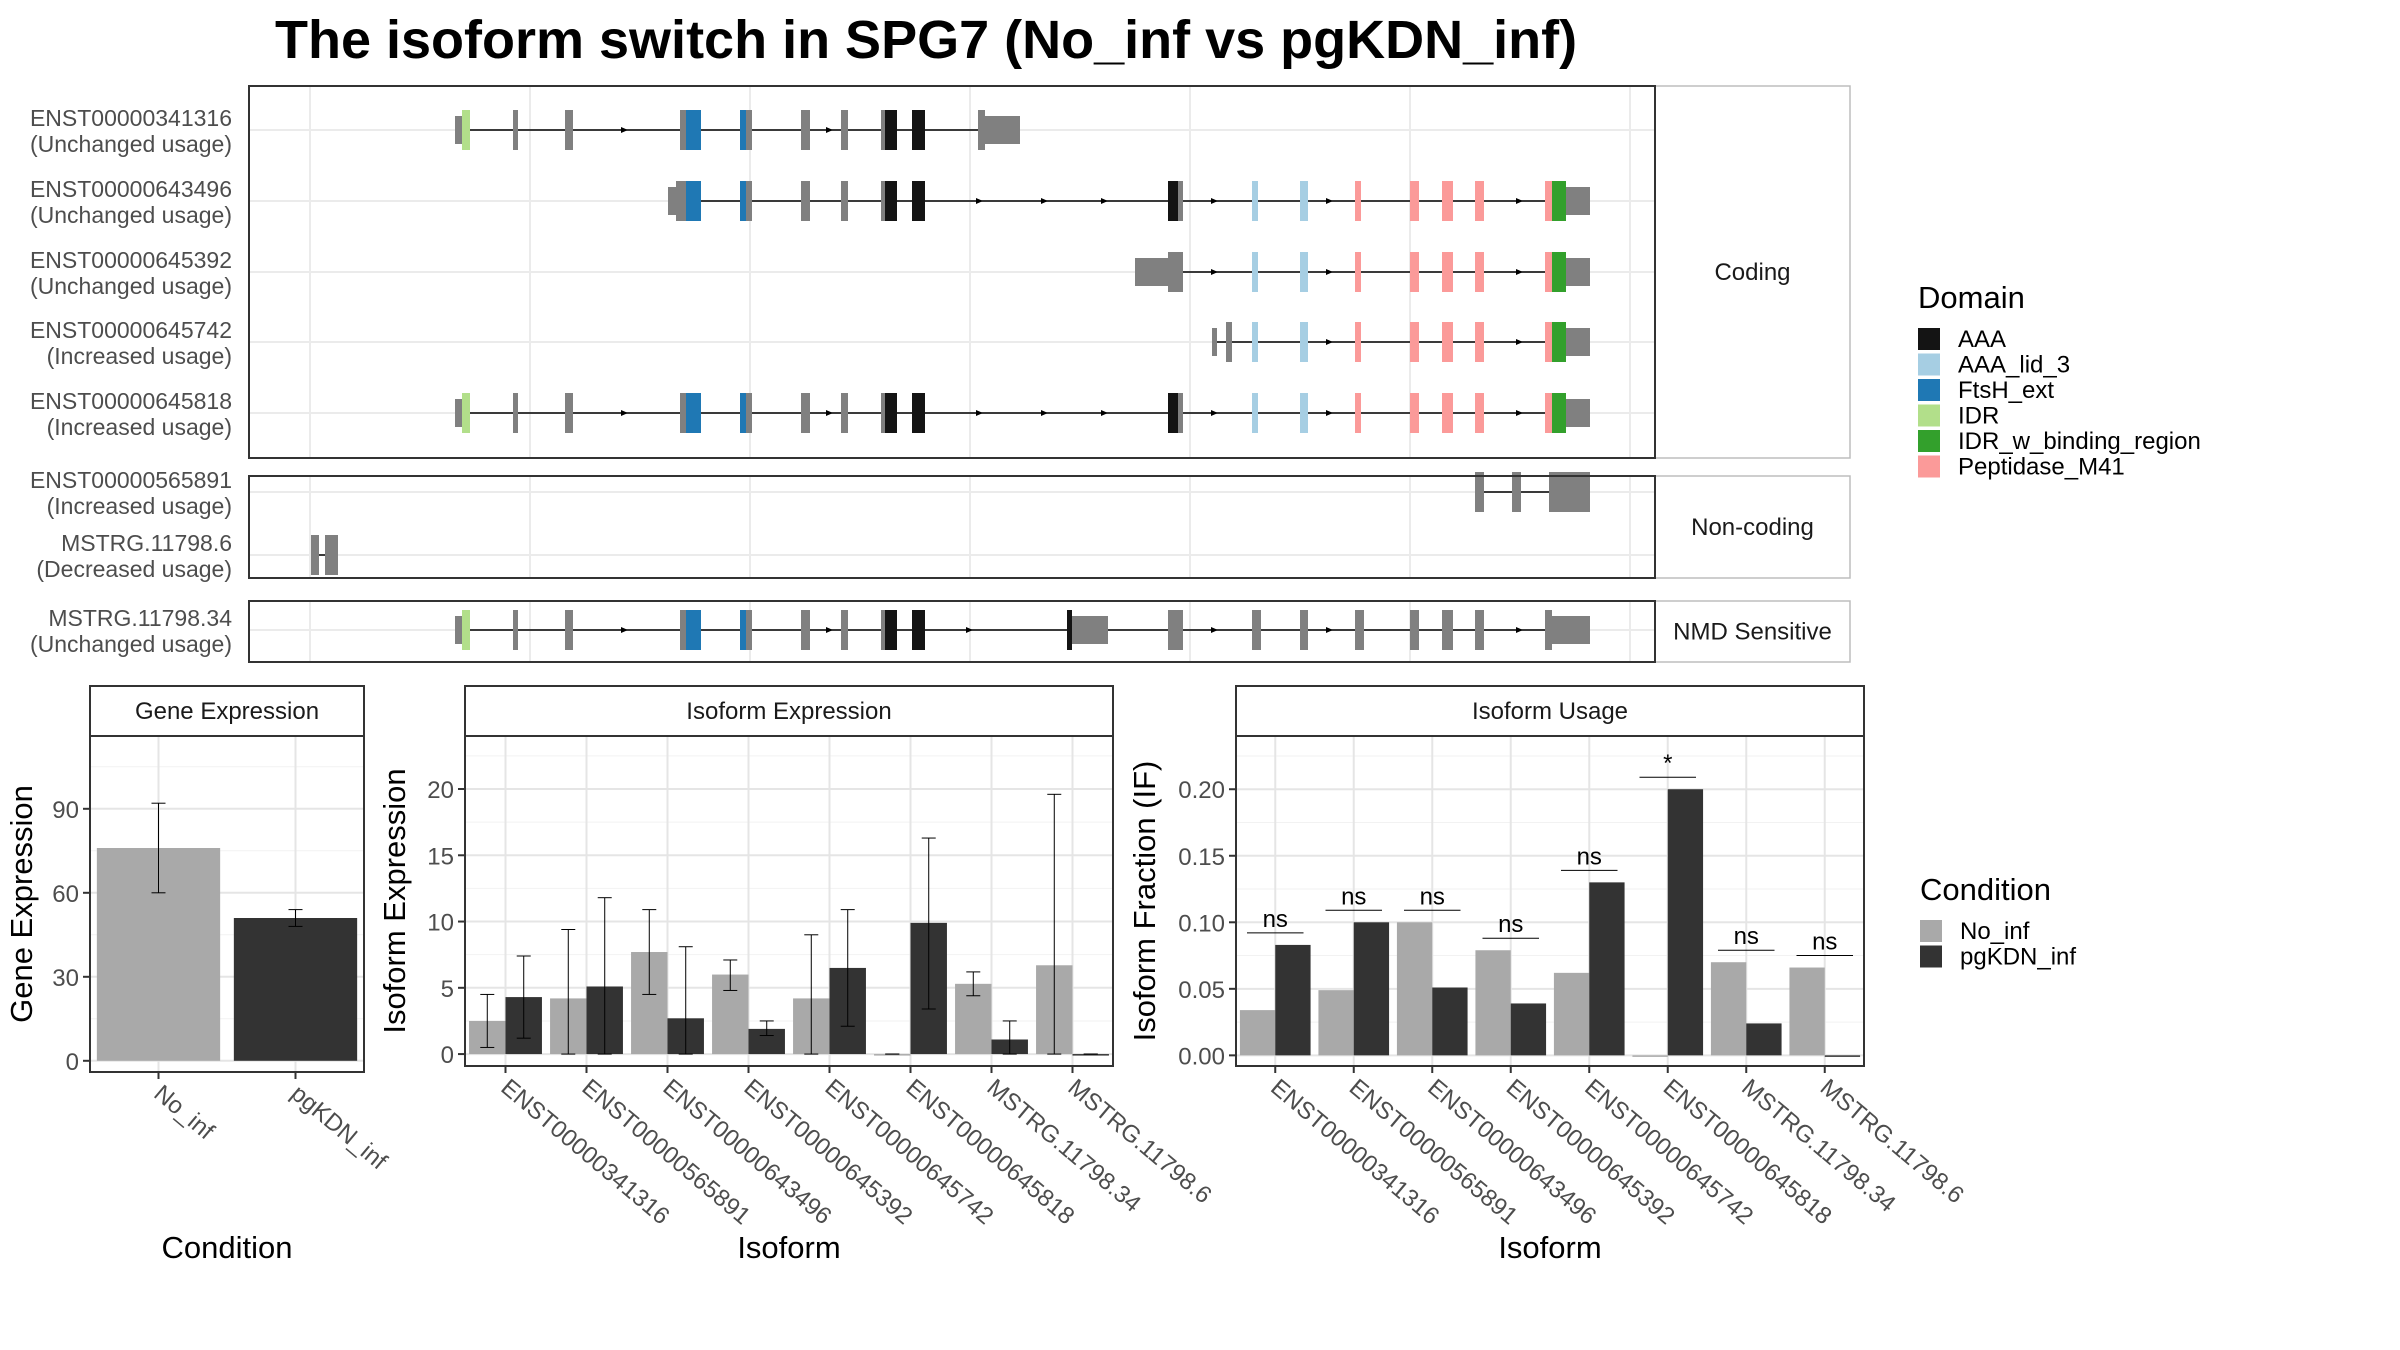 The image size is (2400, 1350). Describe the element at coordinates (1201, 857) in the screenshot. I see `y-tick-label: 0.15` at that location.